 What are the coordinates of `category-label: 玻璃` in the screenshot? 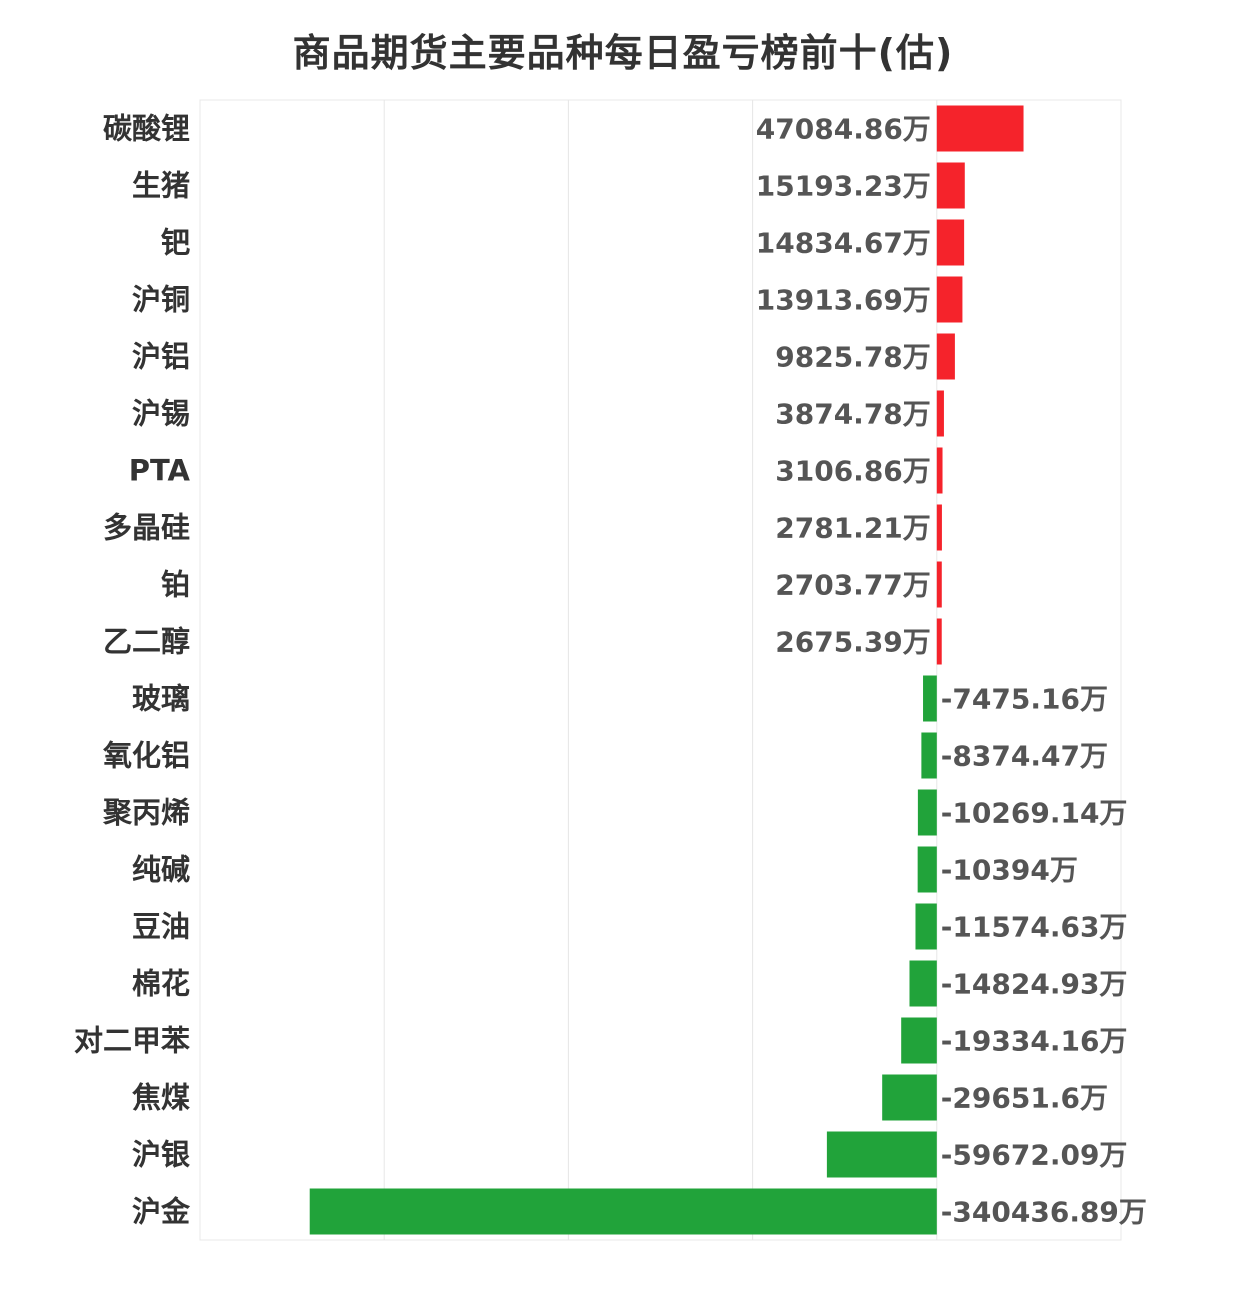 It's located at (161, 699).